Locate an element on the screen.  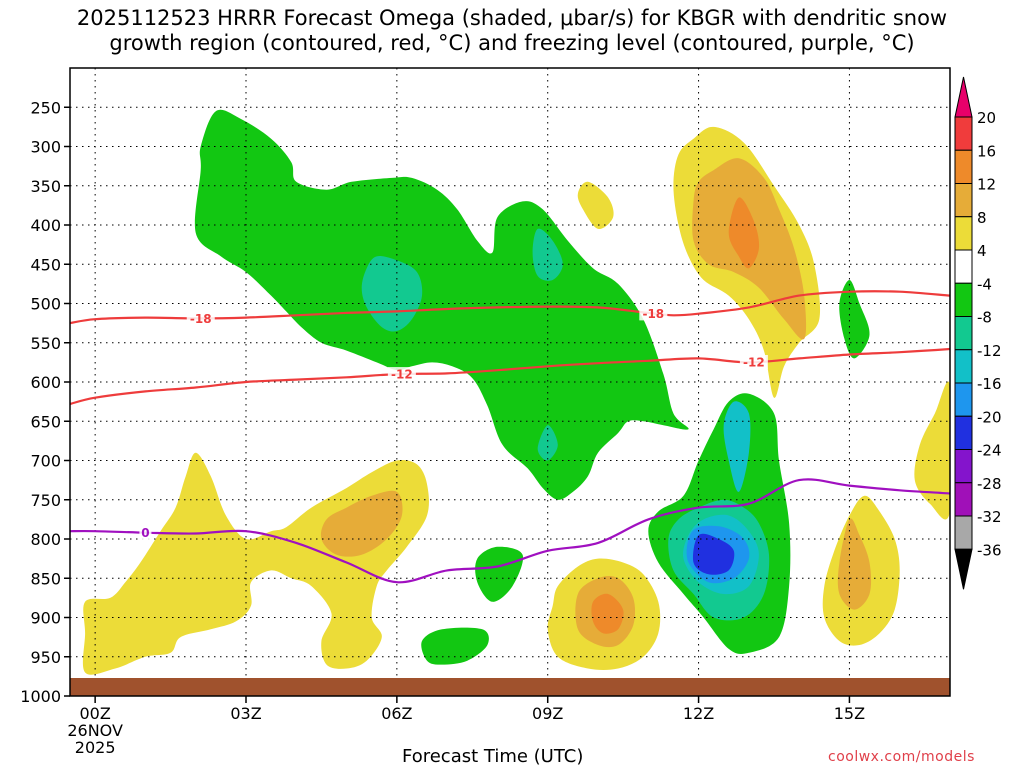
x-axis-label: Forecast Time (UTC) is located at coordinates (493, 756).